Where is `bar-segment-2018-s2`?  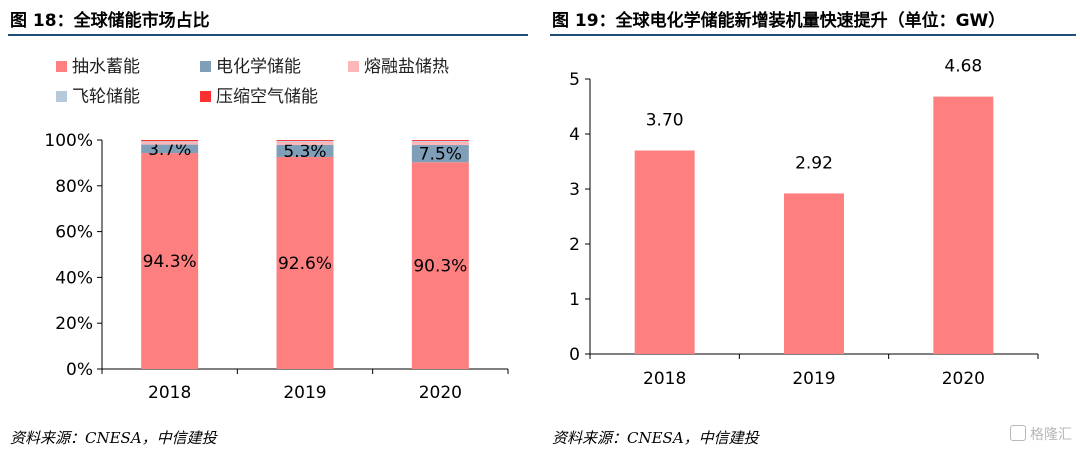
bar-segment-2018-s2 is located at coordinates (170, 149).